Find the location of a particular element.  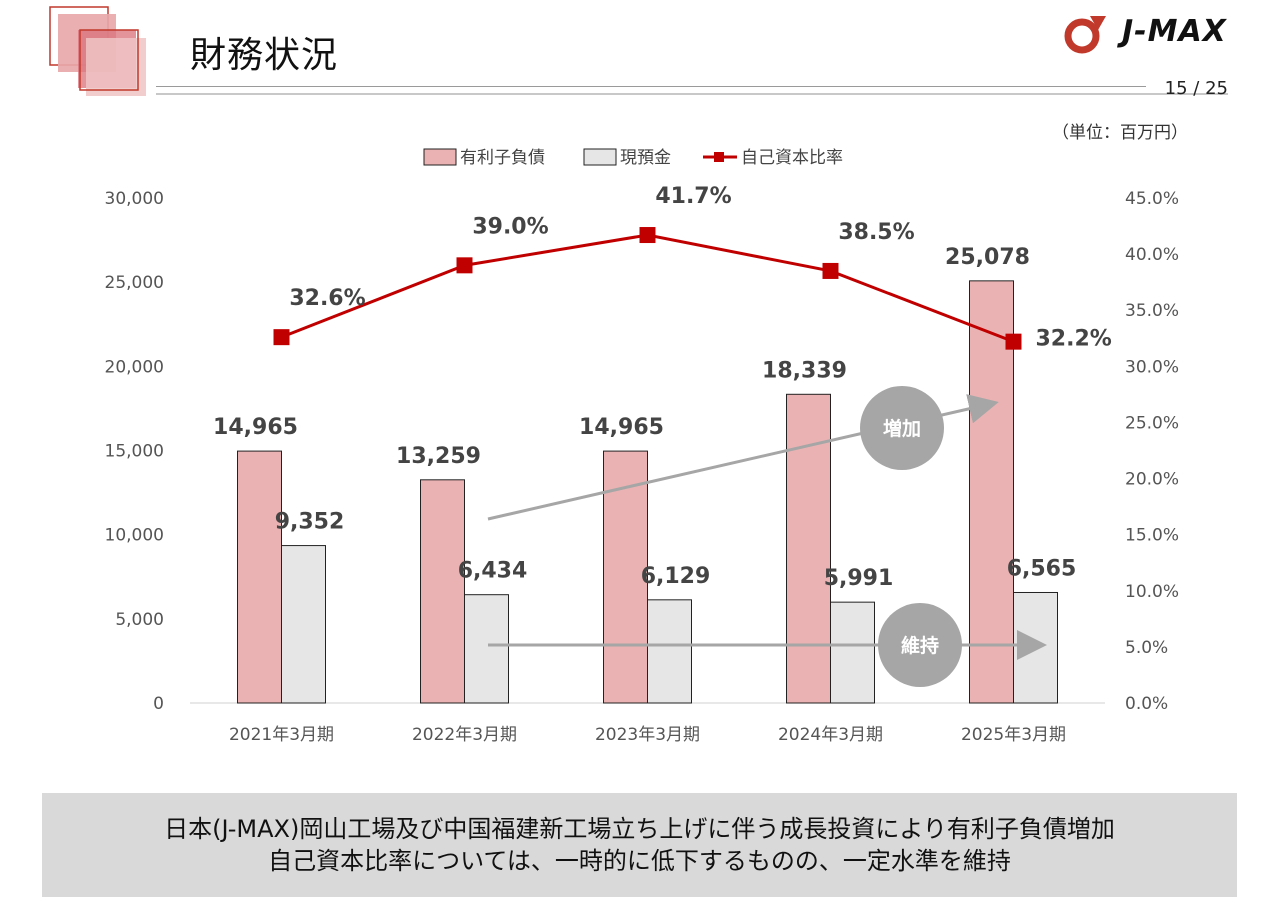

y-left-tick-label: 25,000 is located at coordinates (134, 283).